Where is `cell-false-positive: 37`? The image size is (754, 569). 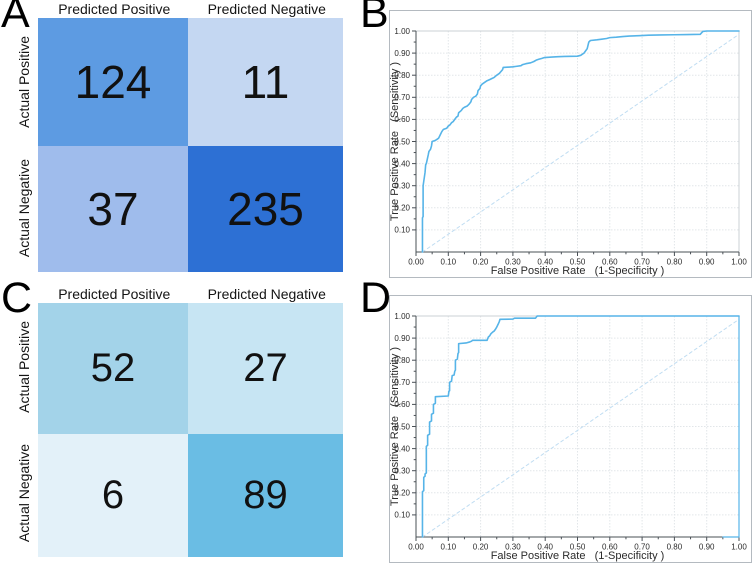 cell-false-positive: 37 is located at coordinates (113, 209).